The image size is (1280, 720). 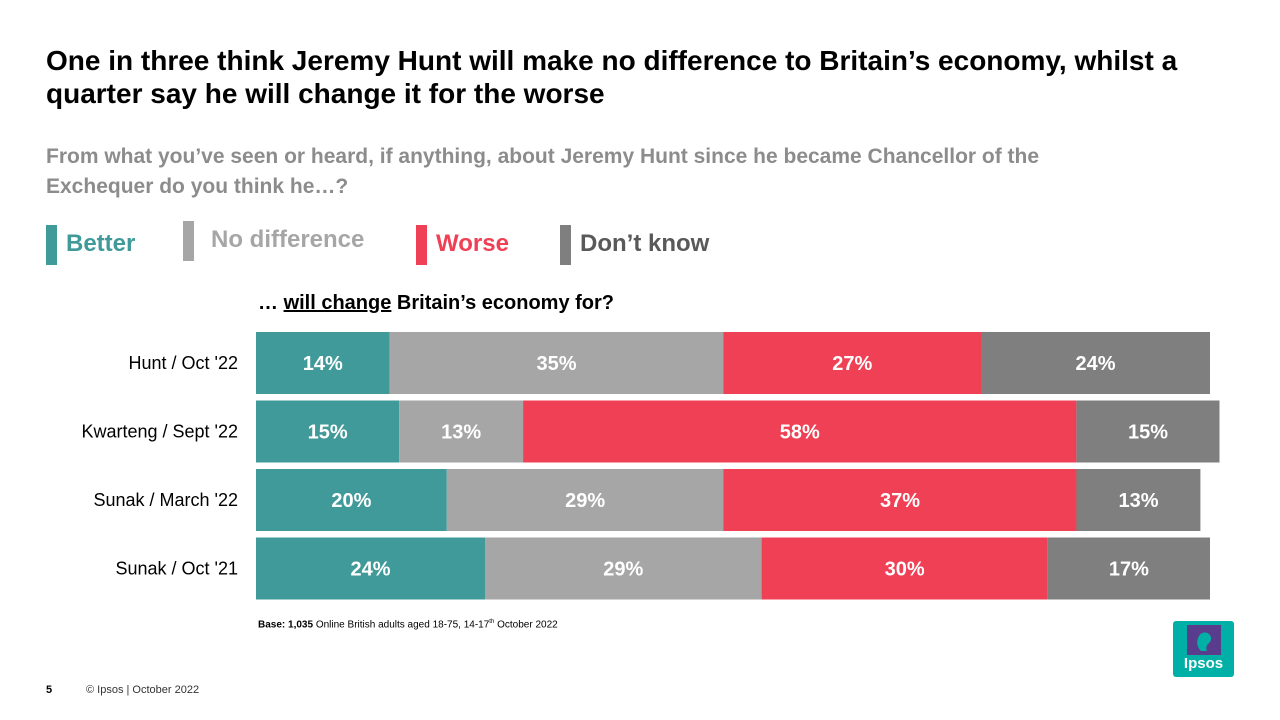 I want to click on data-label-no-difference-hunt-oct-22: 35%, so click(x=556, y=364).